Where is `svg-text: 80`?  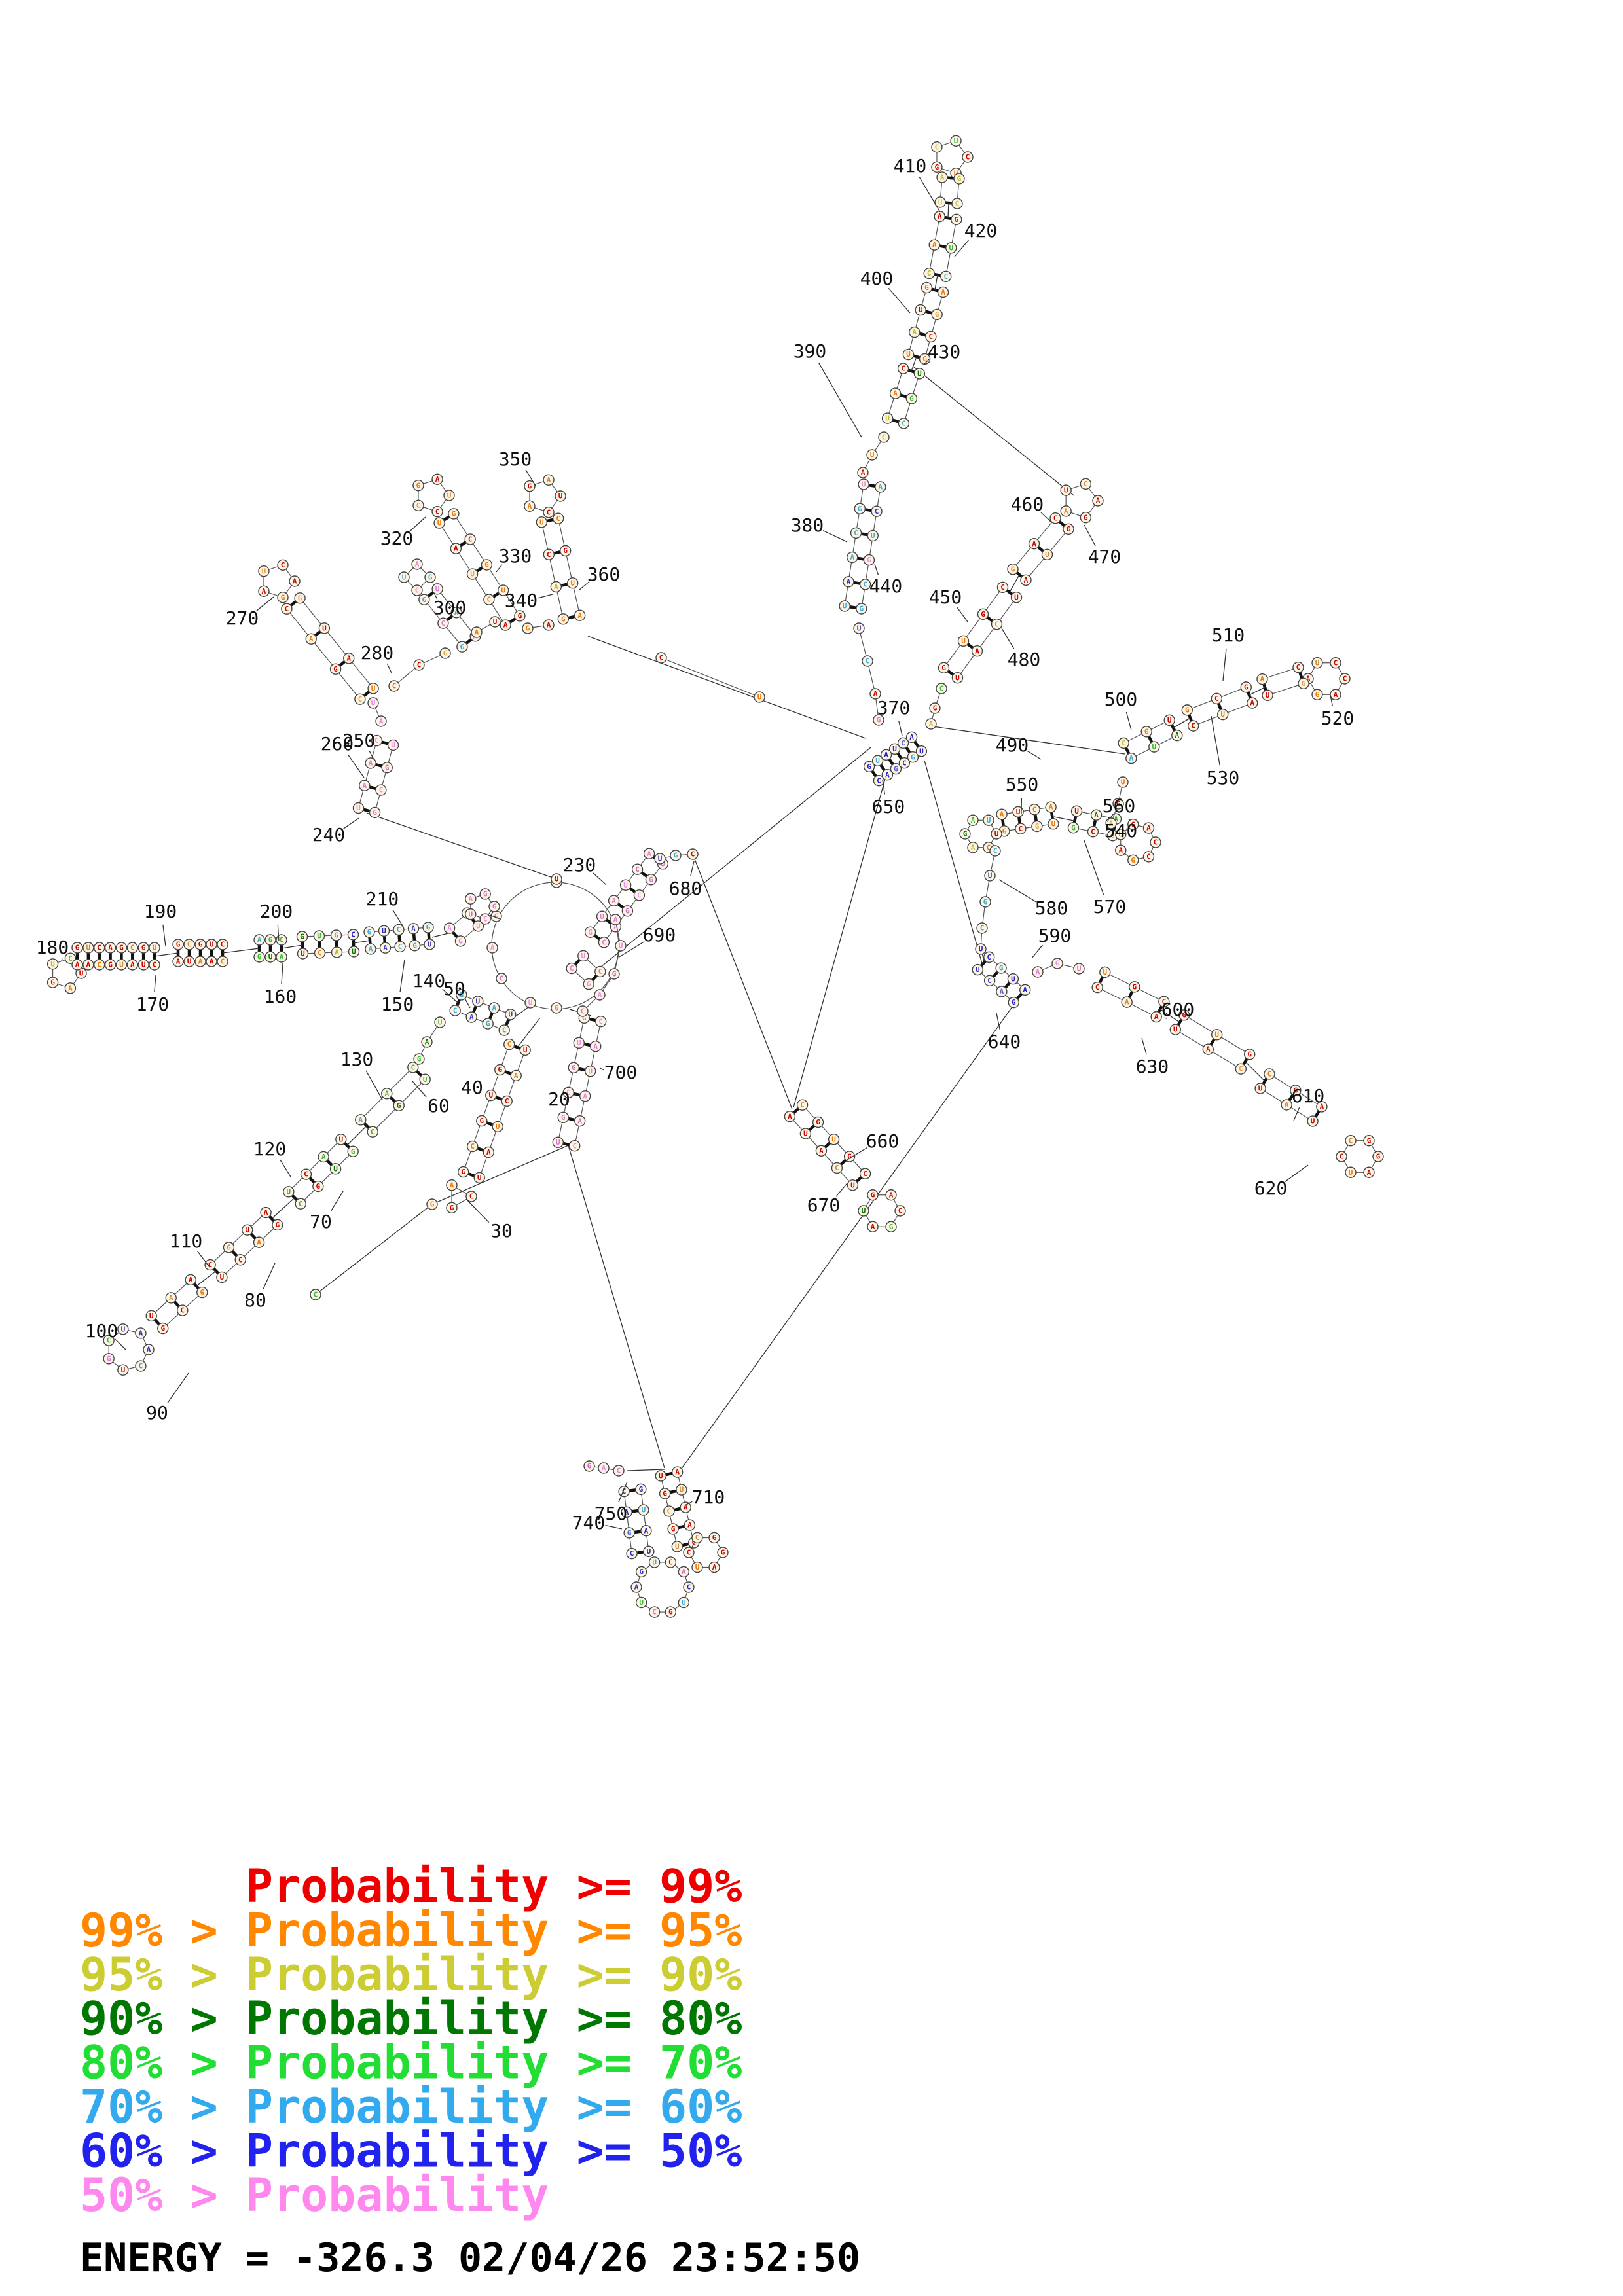
svg-text: 80 is located at coordinates (255, 1300).